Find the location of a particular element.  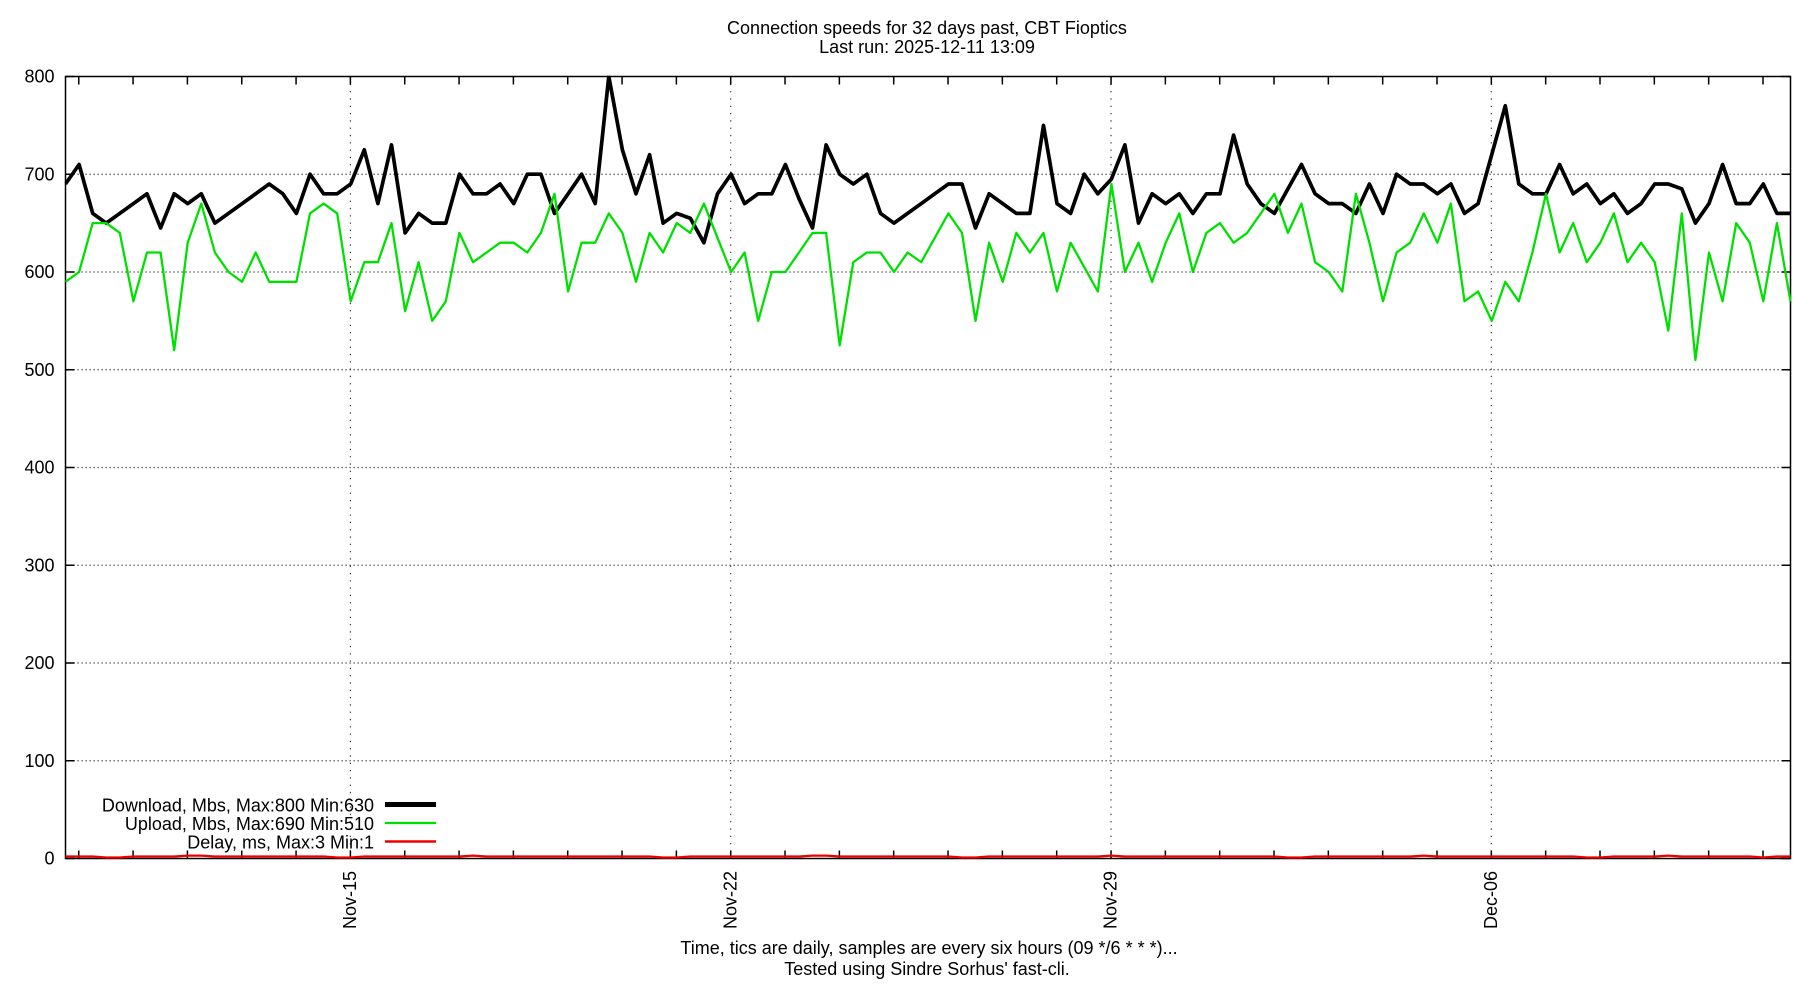

svg-text: 500 is located at coordinates (39, 370).